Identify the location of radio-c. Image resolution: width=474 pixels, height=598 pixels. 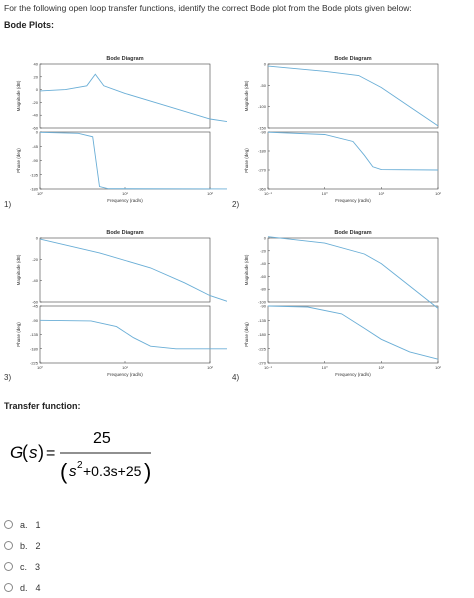
(8, 566).